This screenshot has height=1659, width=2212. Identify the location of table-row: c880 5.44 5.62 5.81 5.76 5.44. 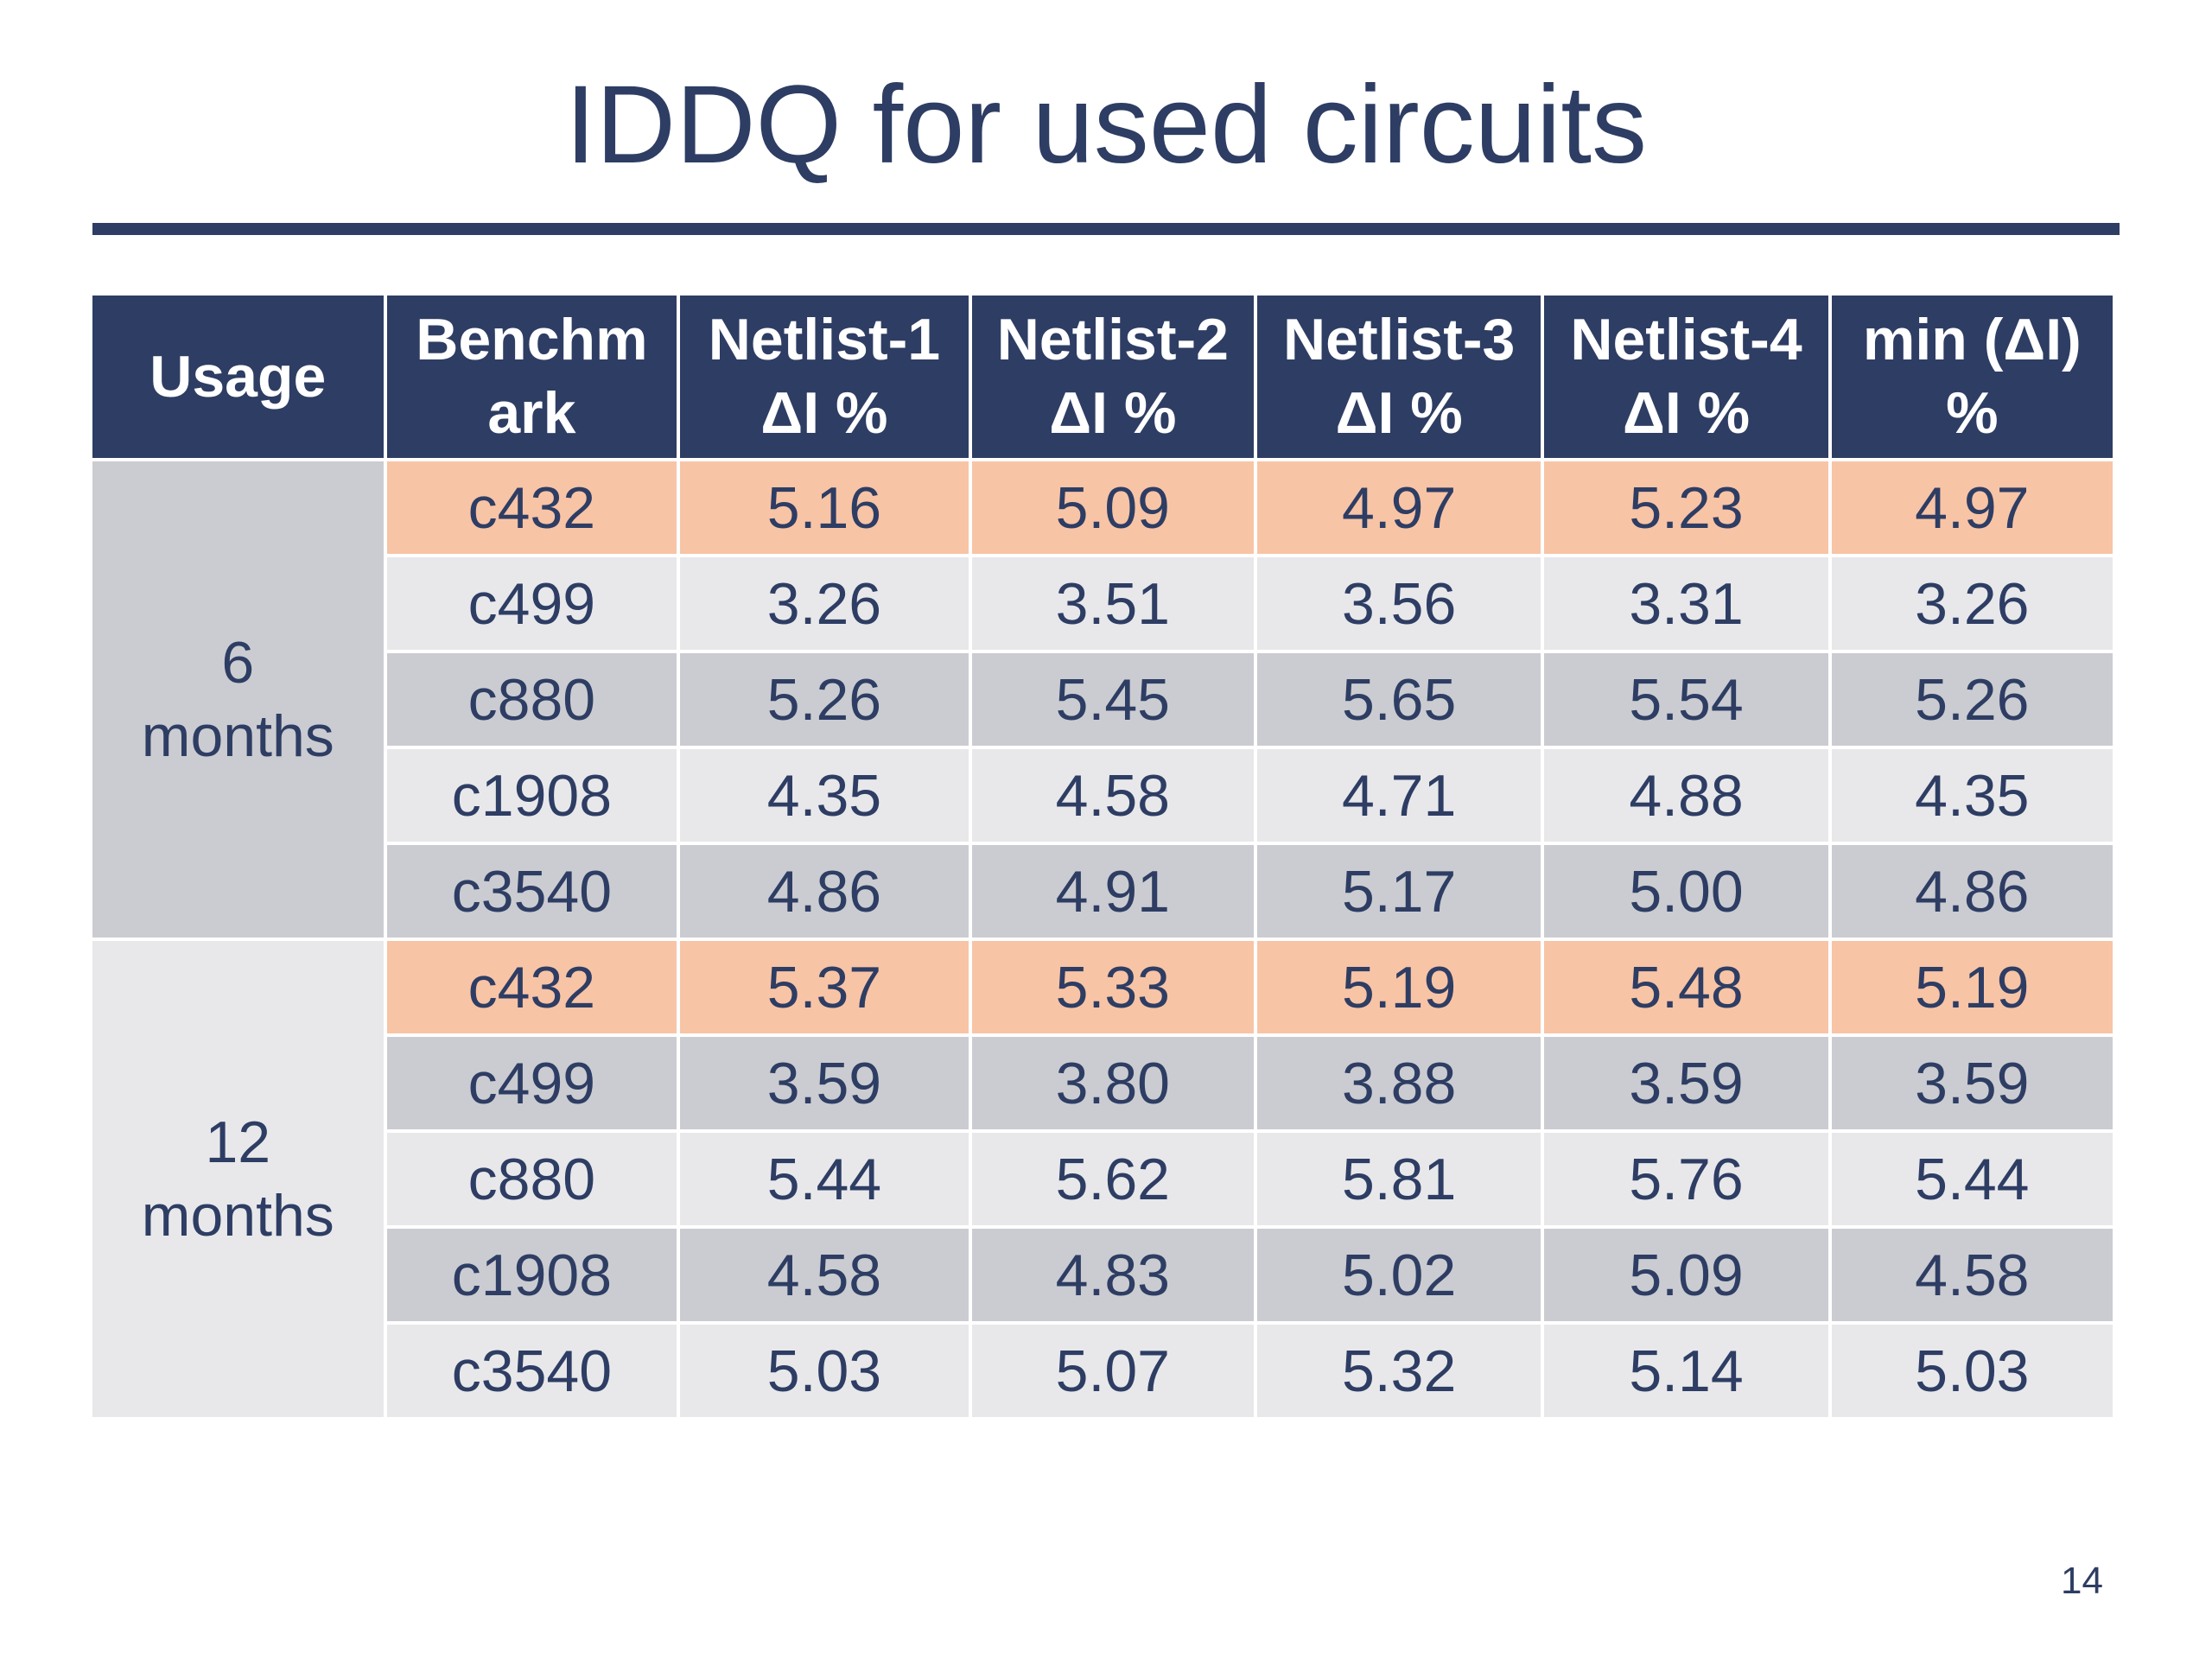
(1102, 1179).